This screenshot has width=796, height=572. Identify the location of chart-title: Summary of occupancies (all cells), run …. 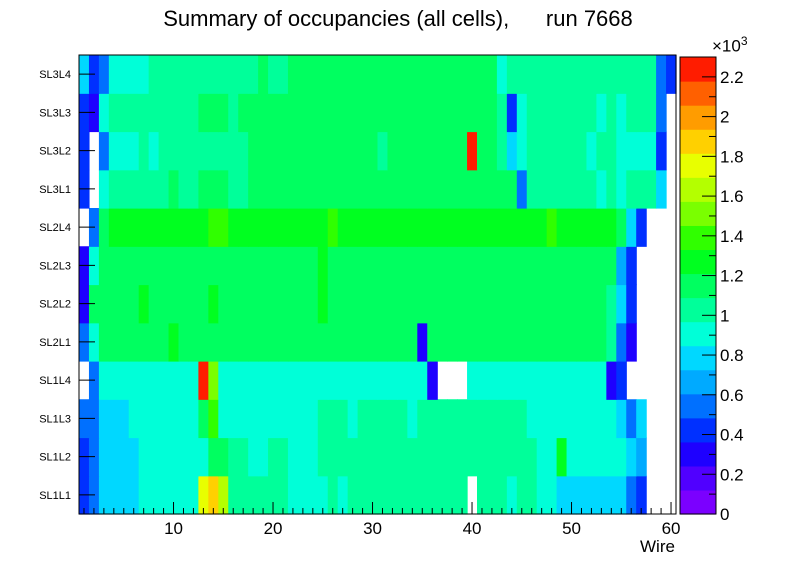
(398, 18).